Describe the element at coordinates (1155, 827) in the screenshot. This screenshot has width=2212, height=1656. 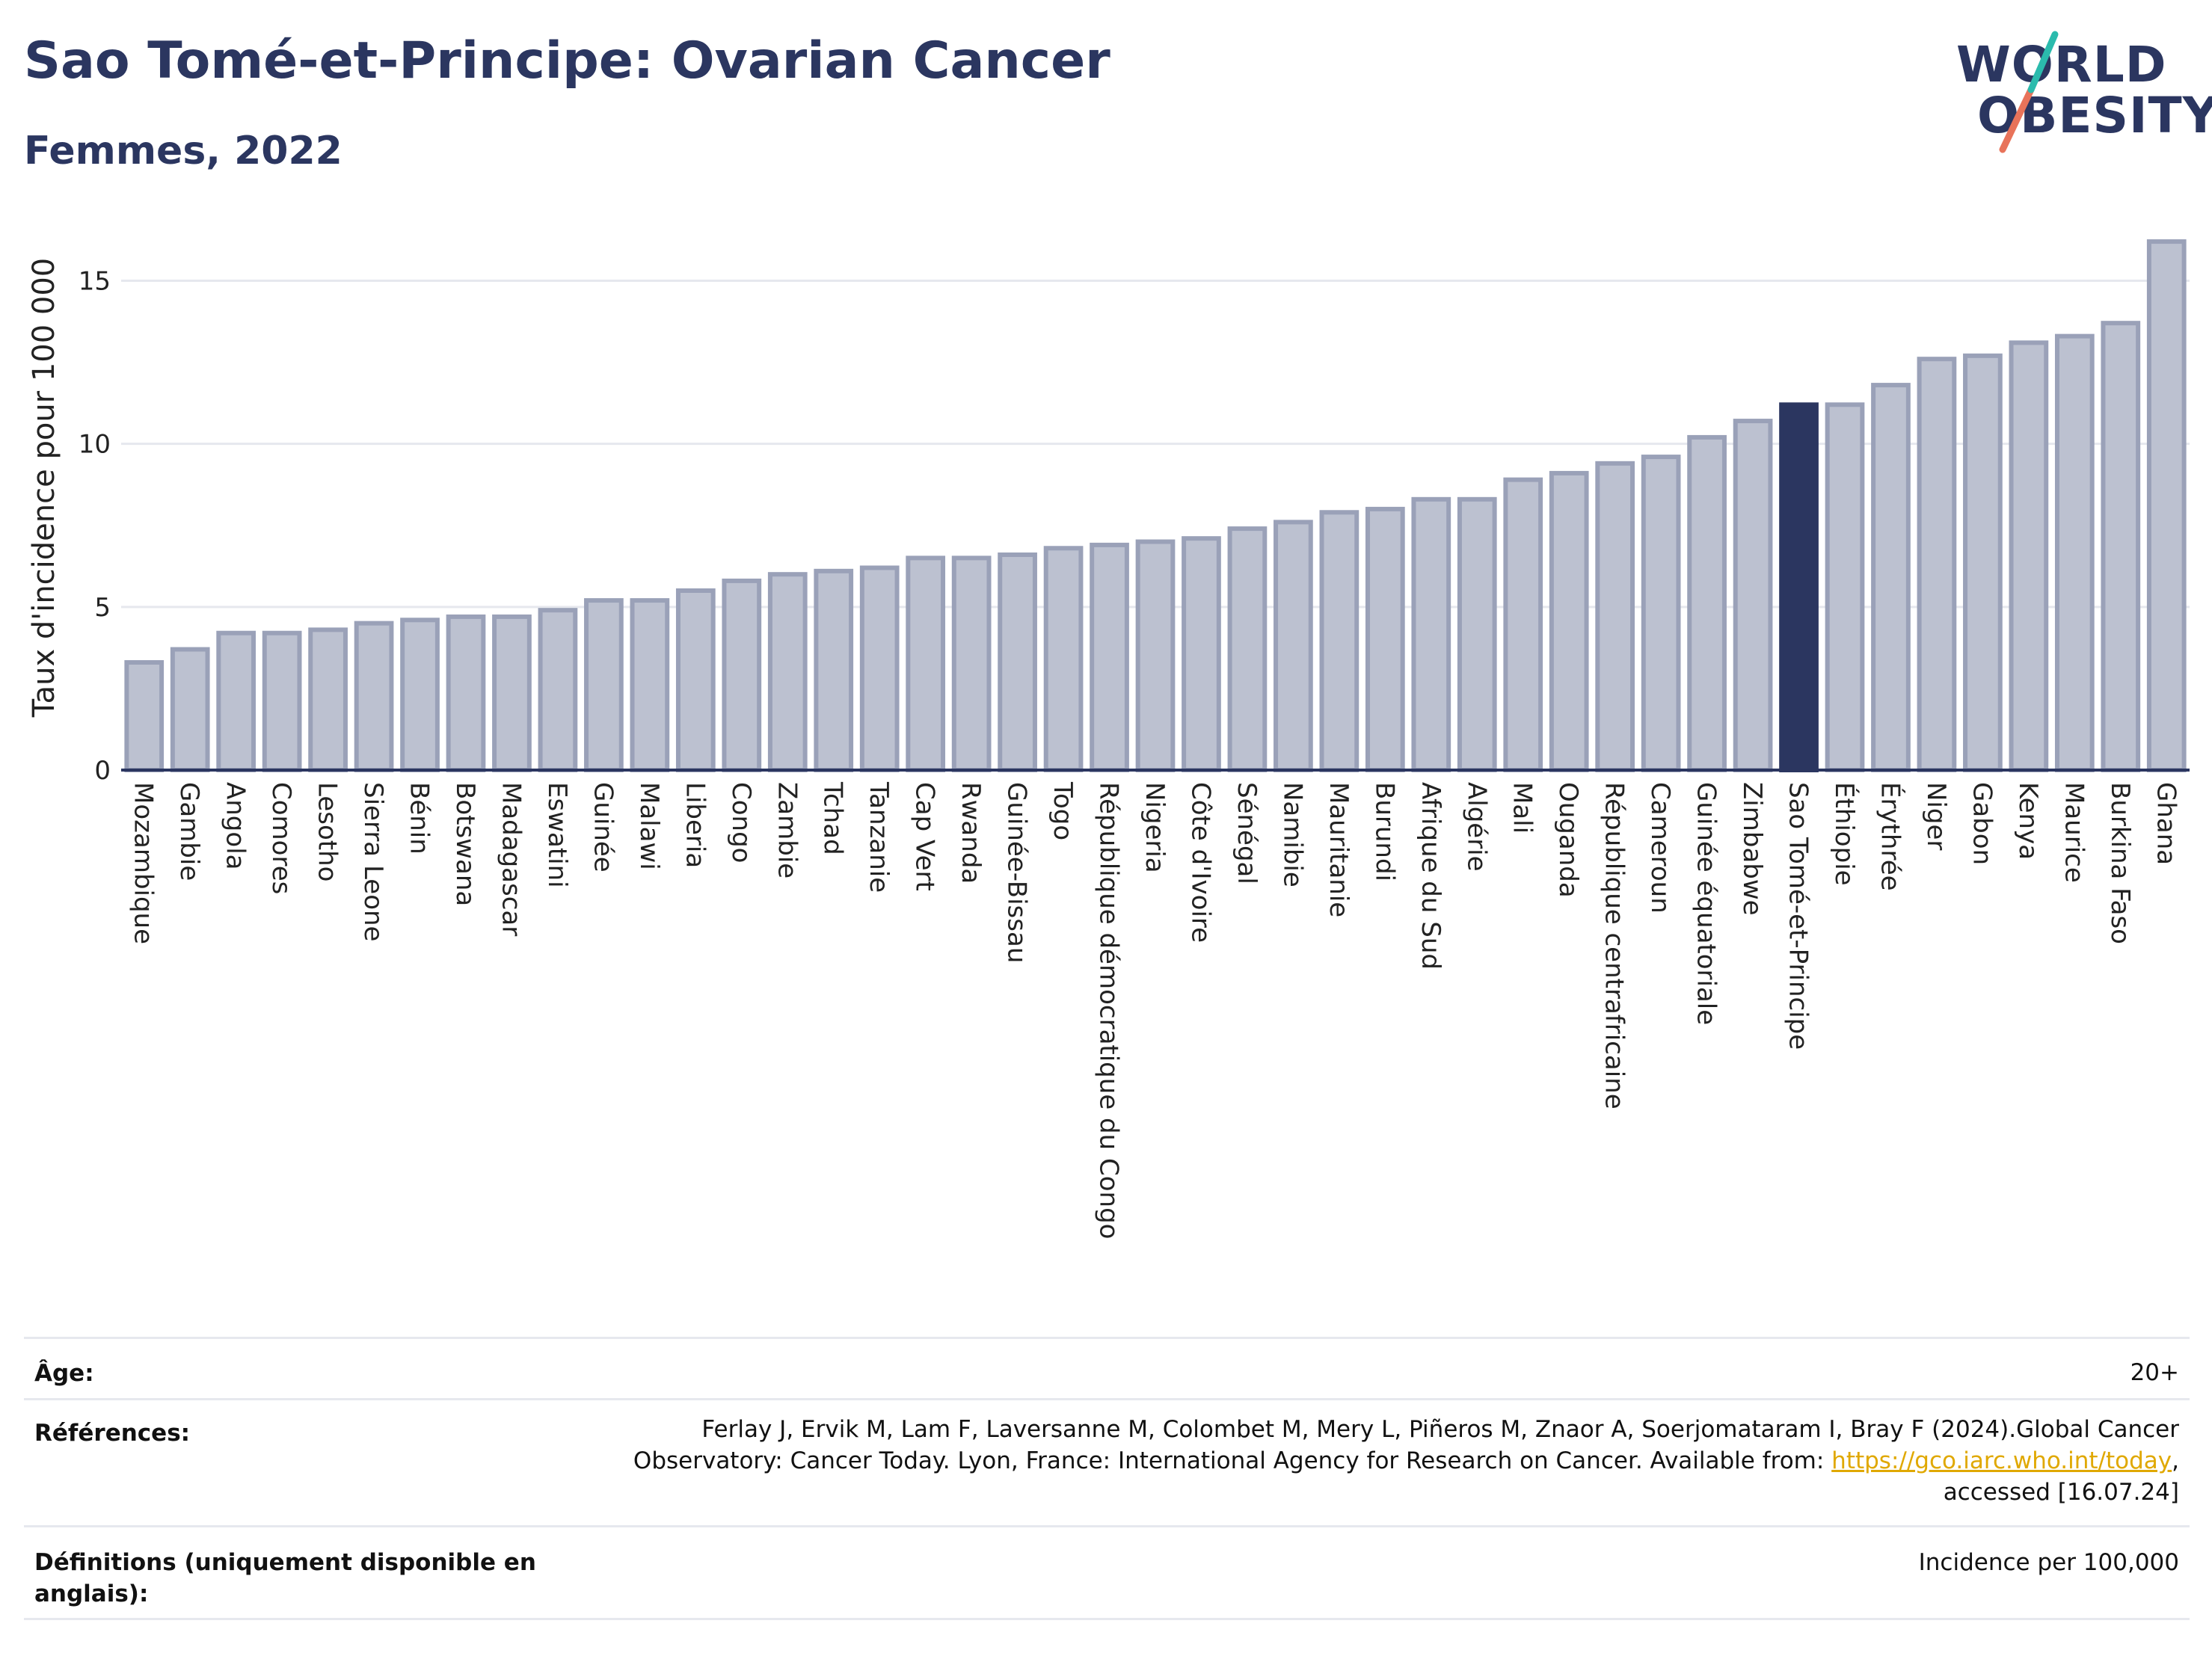
I see `category-label: Nigeria` at that location.